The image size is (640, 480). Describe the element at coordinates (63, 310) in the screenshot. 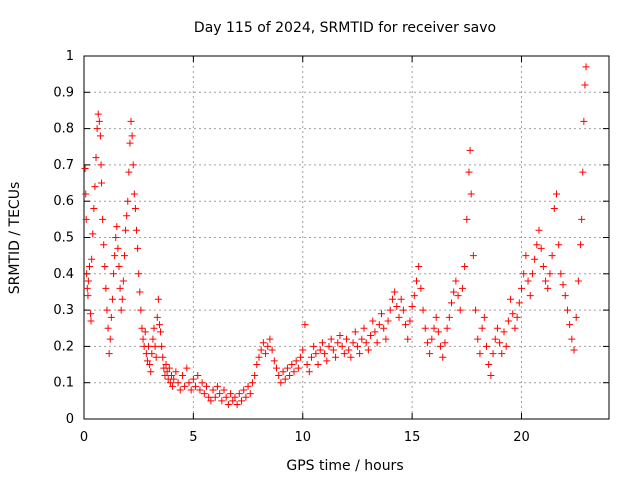

I see `y-tick-label: 0.3` at that location.